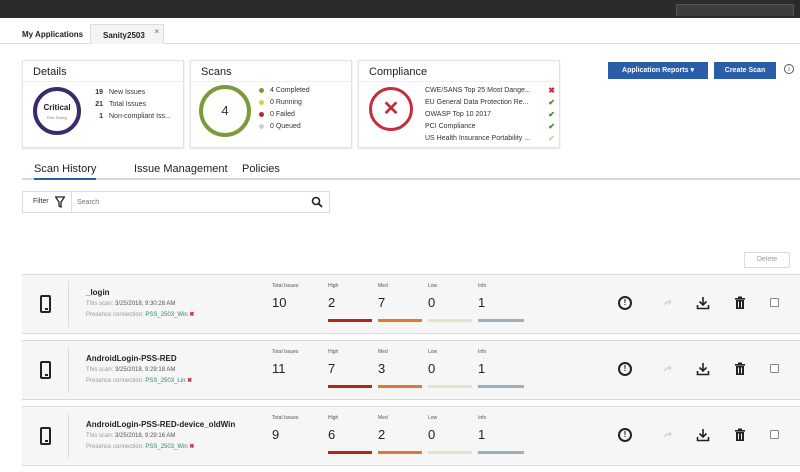 Image resolution: width=800 pixels, height=472 pixels. Describe the element at coordinates (383, 296) in the screenshot. I see `med-metric: Med 7` at that location.